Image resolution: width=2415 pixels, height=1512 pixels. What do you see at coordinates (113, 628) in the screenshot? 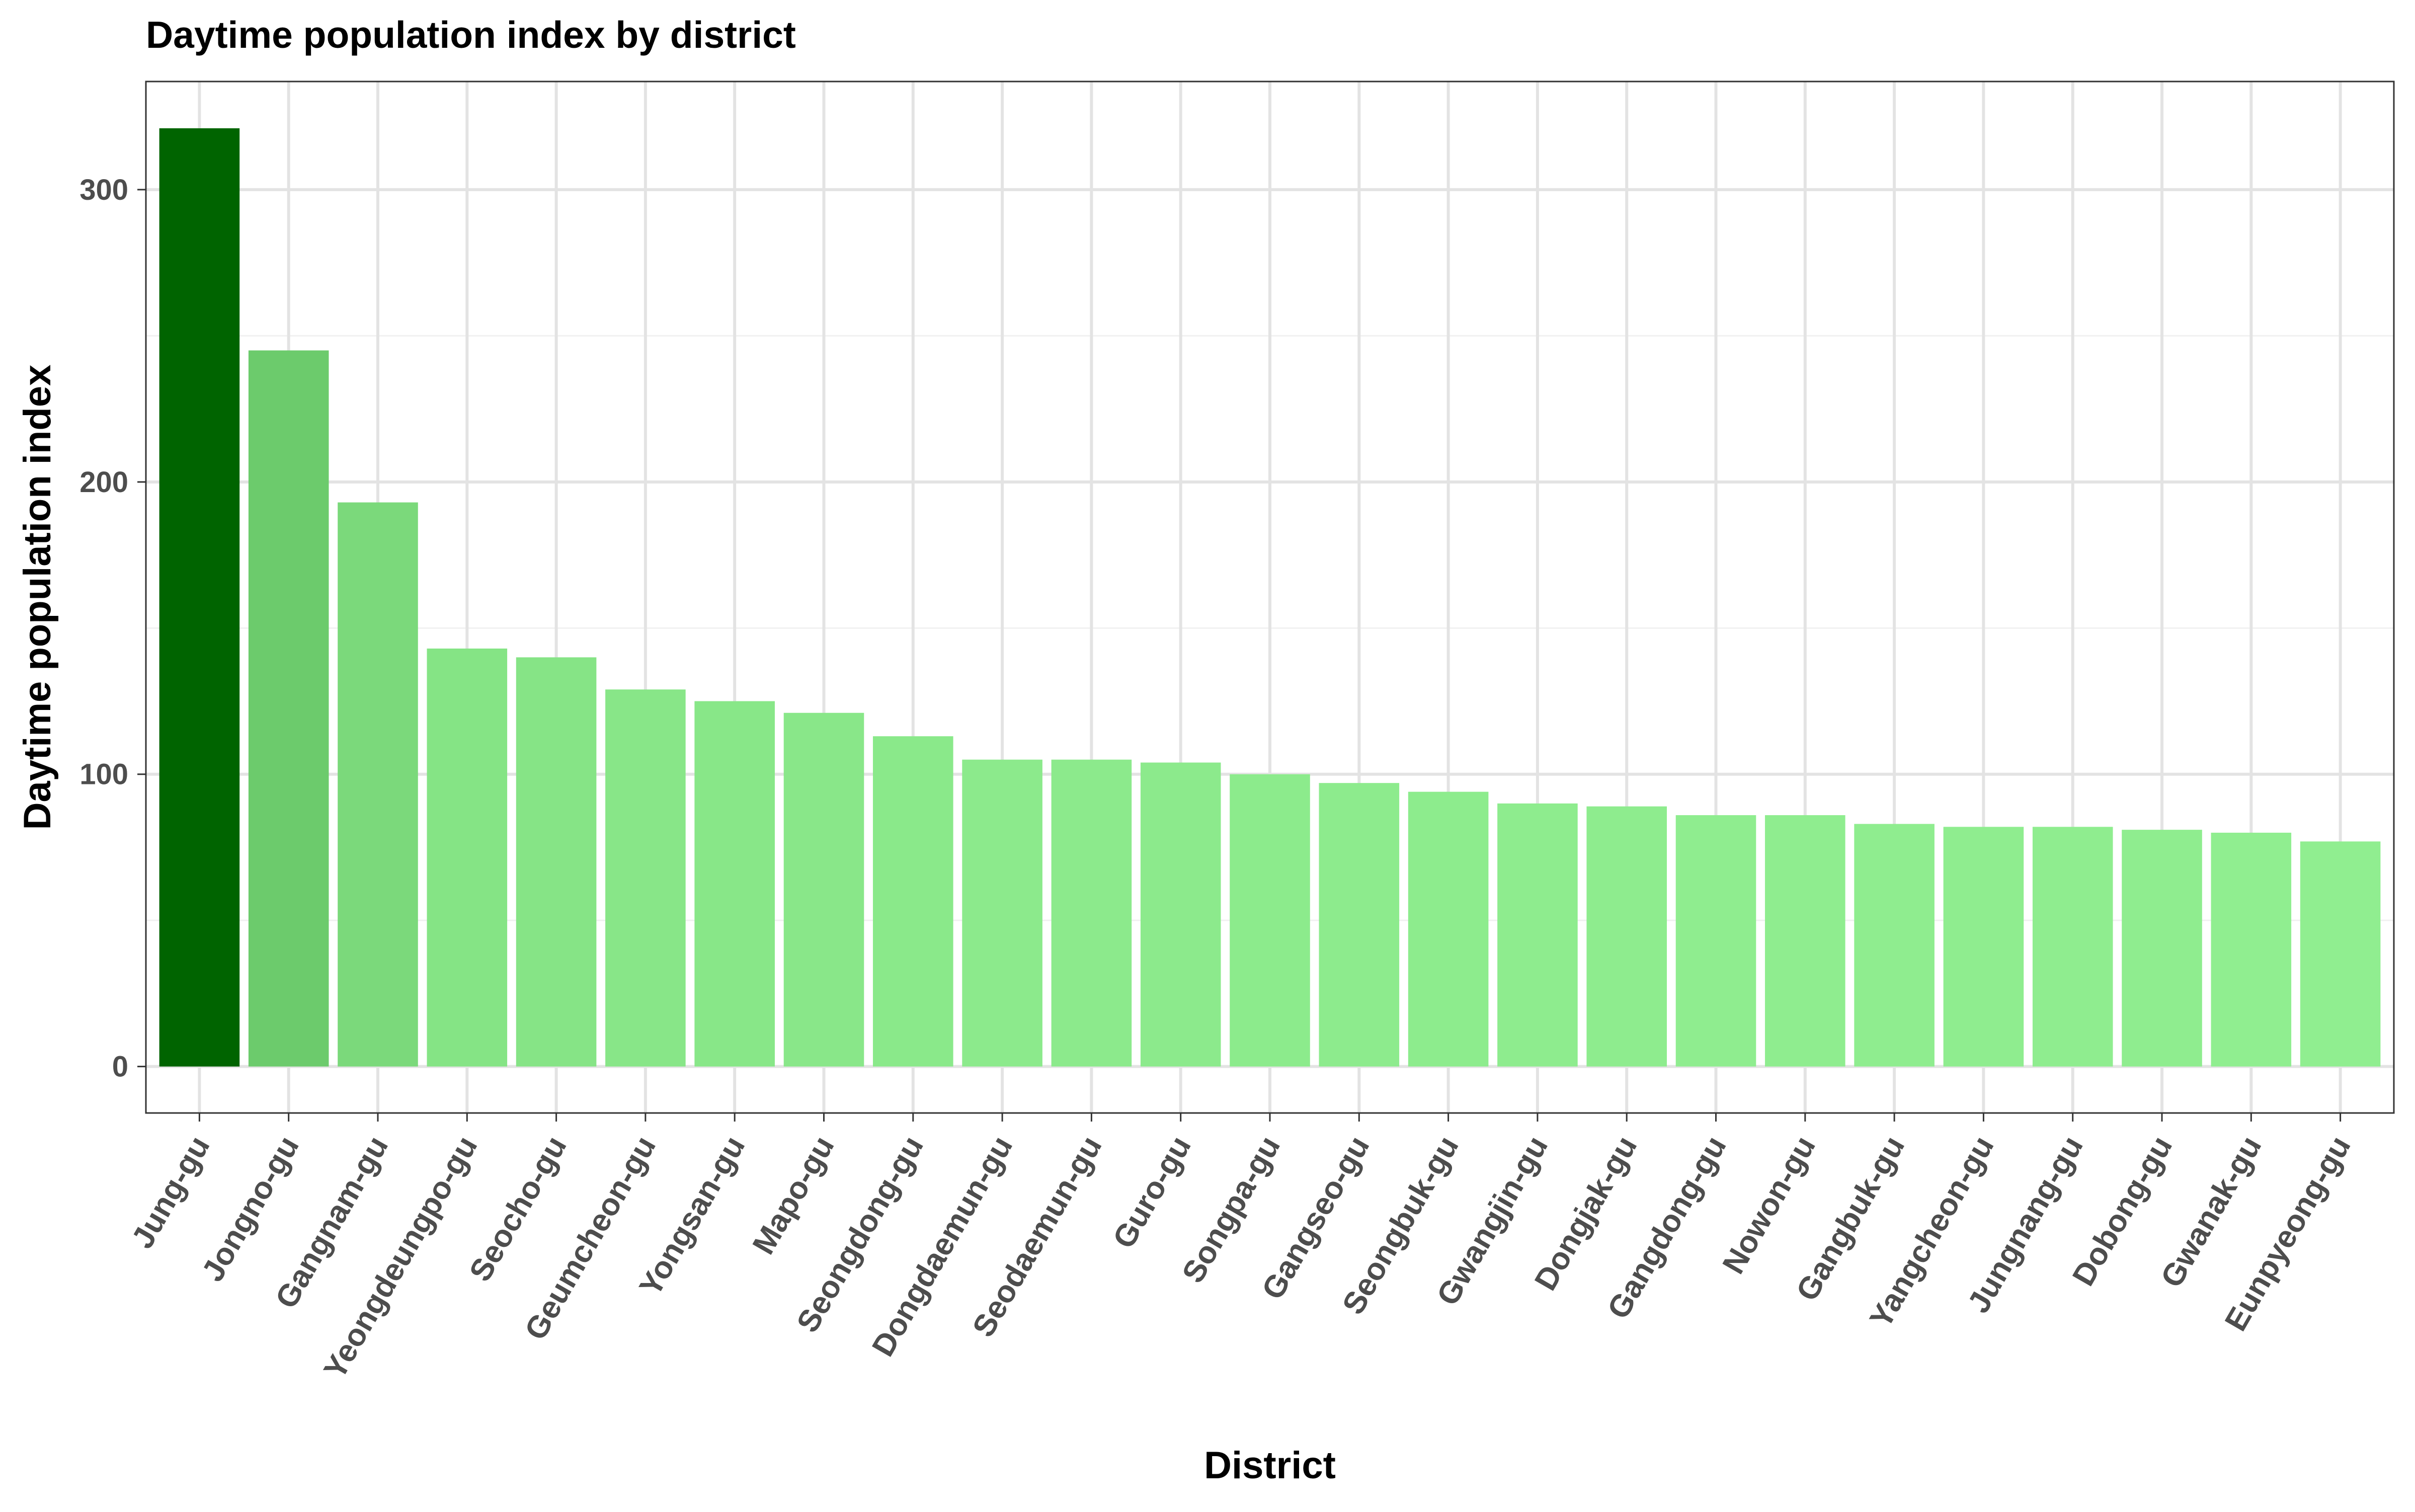
I see `y-axis: 0 100 200 300` at bounding box center [113, 628].